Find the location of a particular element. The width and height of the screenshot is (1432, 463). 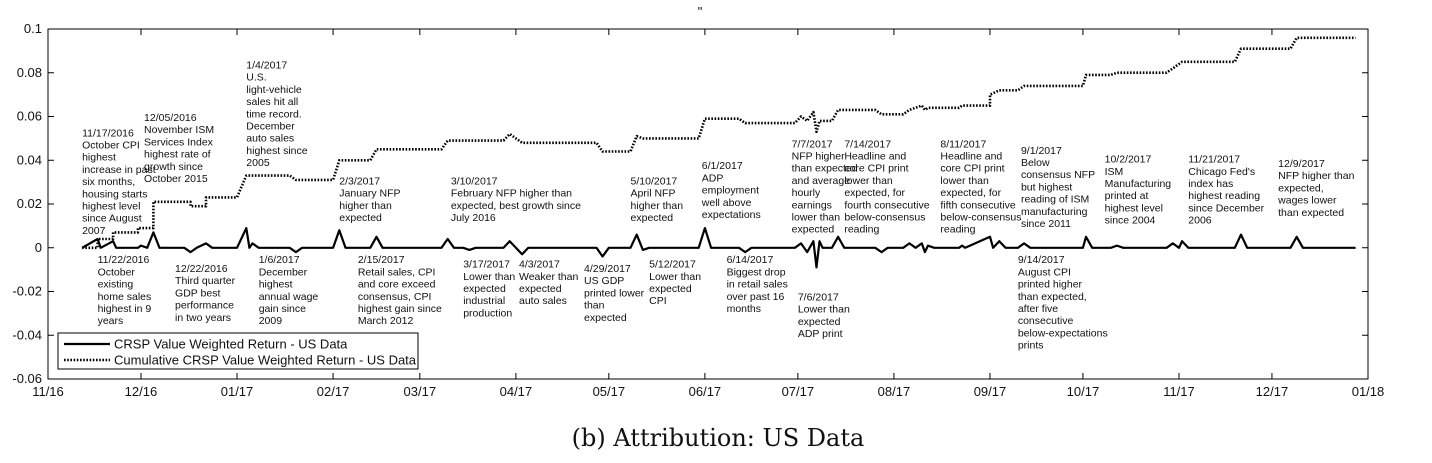

annotation-line: Weaker than is located at coordinates (548, 277).